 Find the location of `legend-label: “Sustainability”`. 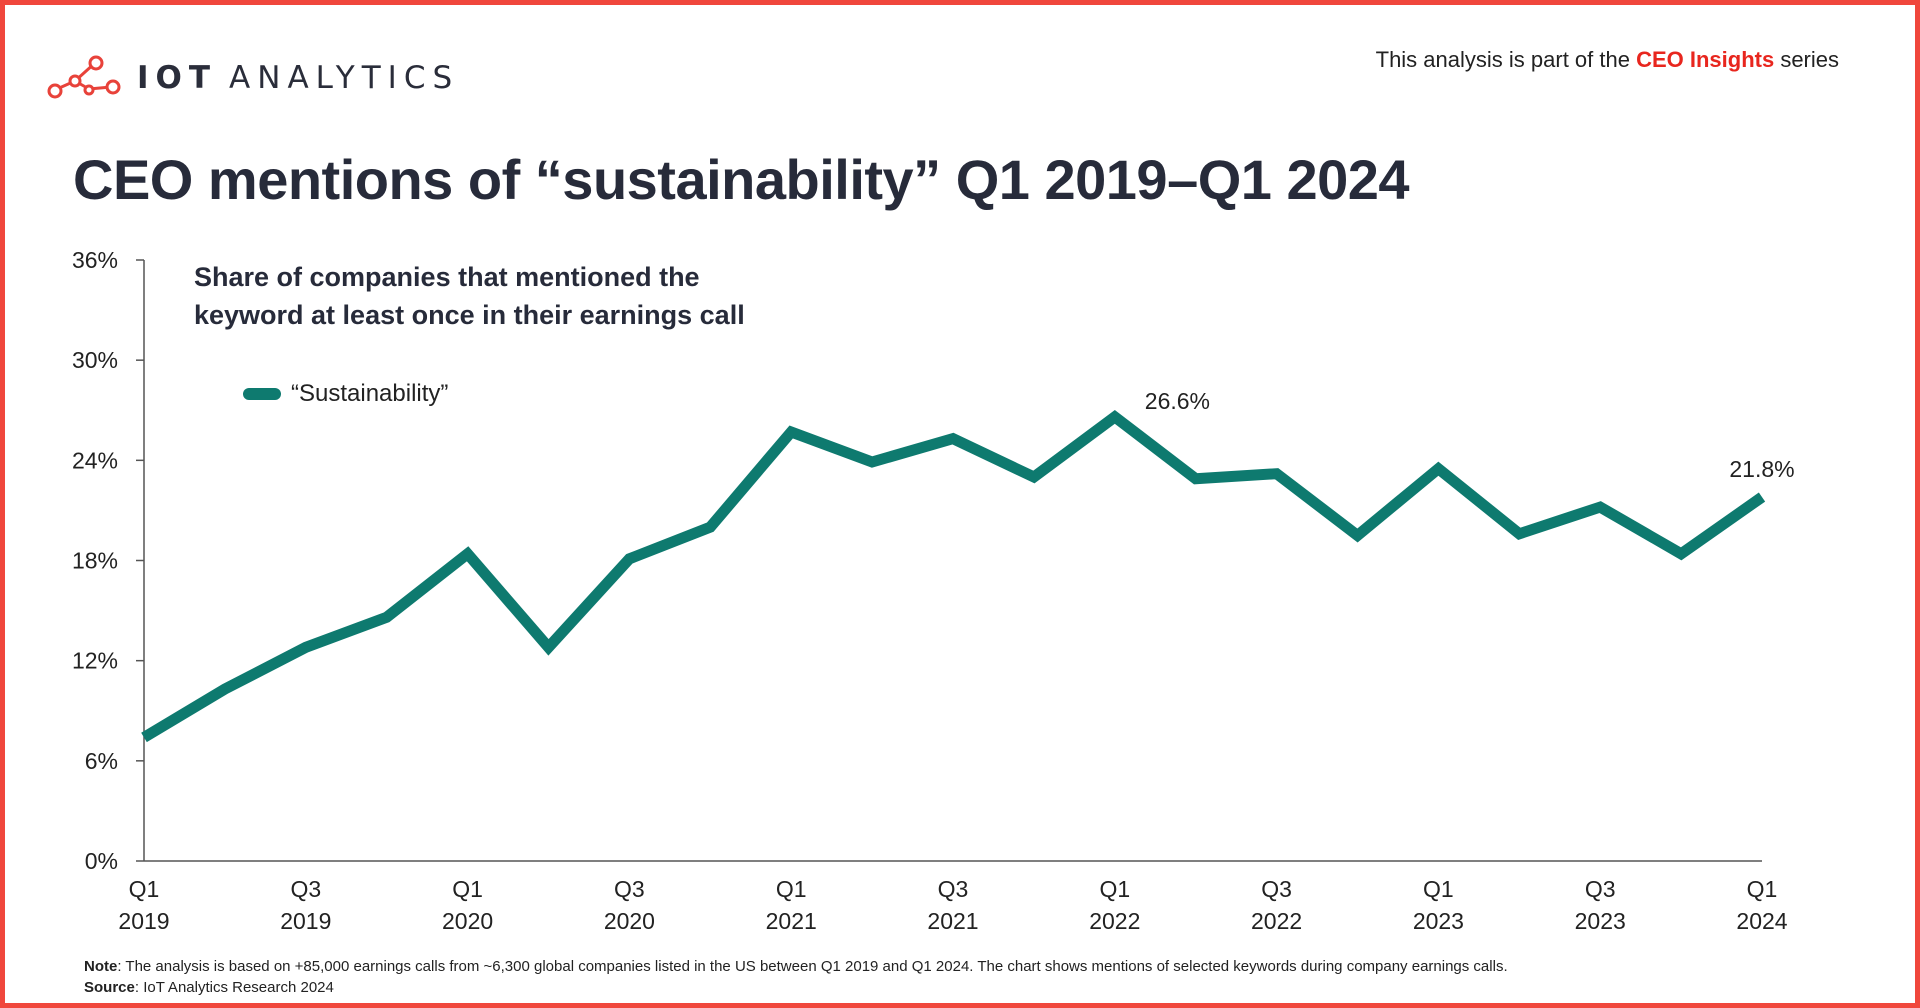

legend-label: “Sustainability” is located at coordinates (370, 393).